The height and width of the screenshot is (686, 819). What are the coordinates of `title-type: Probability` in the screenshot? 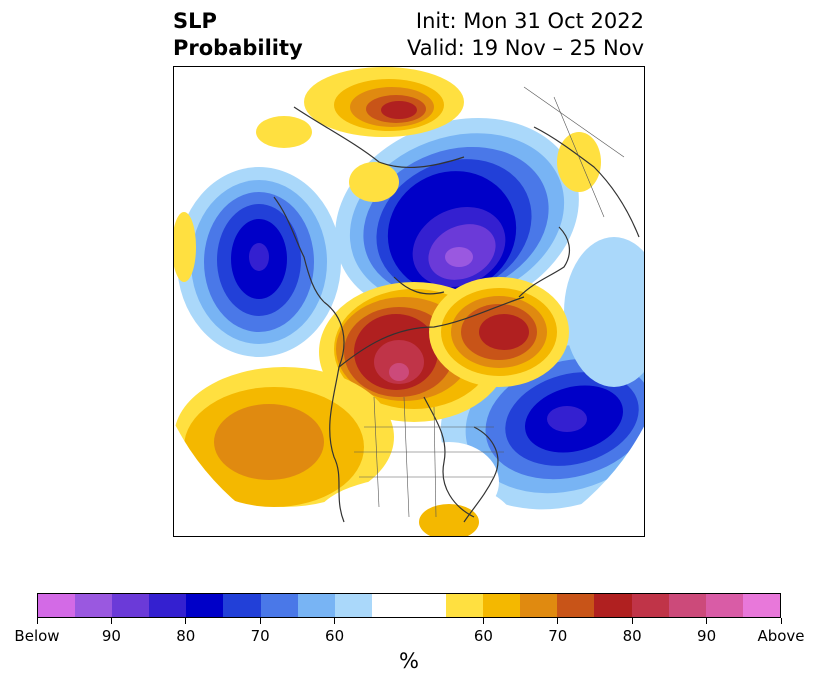 It's located at (238, 48).